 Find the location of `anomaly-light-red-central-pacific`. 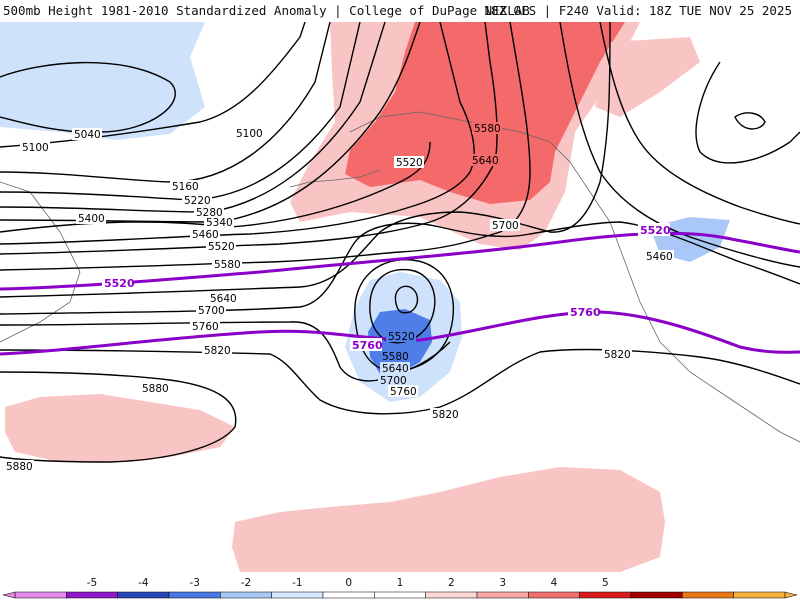

anomaly-light-red-central-pacific is located at coordinates (120, 428).